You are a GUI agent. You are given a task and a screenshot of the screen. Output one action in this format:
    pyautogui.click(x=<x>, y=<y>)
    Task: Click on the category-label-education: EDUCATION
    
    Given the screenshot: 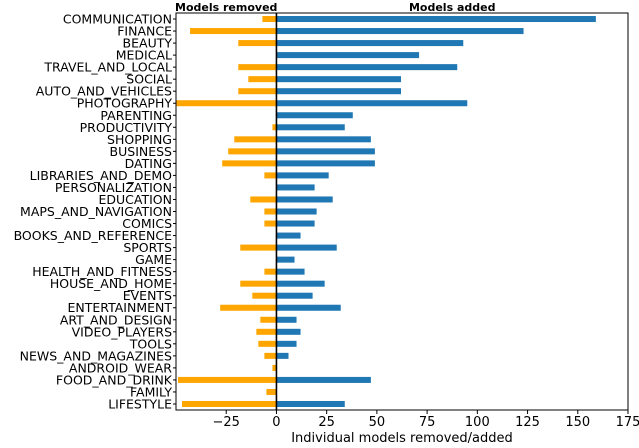 What is the action you would take?
    pyautogui.click(x=136, y=199)
    